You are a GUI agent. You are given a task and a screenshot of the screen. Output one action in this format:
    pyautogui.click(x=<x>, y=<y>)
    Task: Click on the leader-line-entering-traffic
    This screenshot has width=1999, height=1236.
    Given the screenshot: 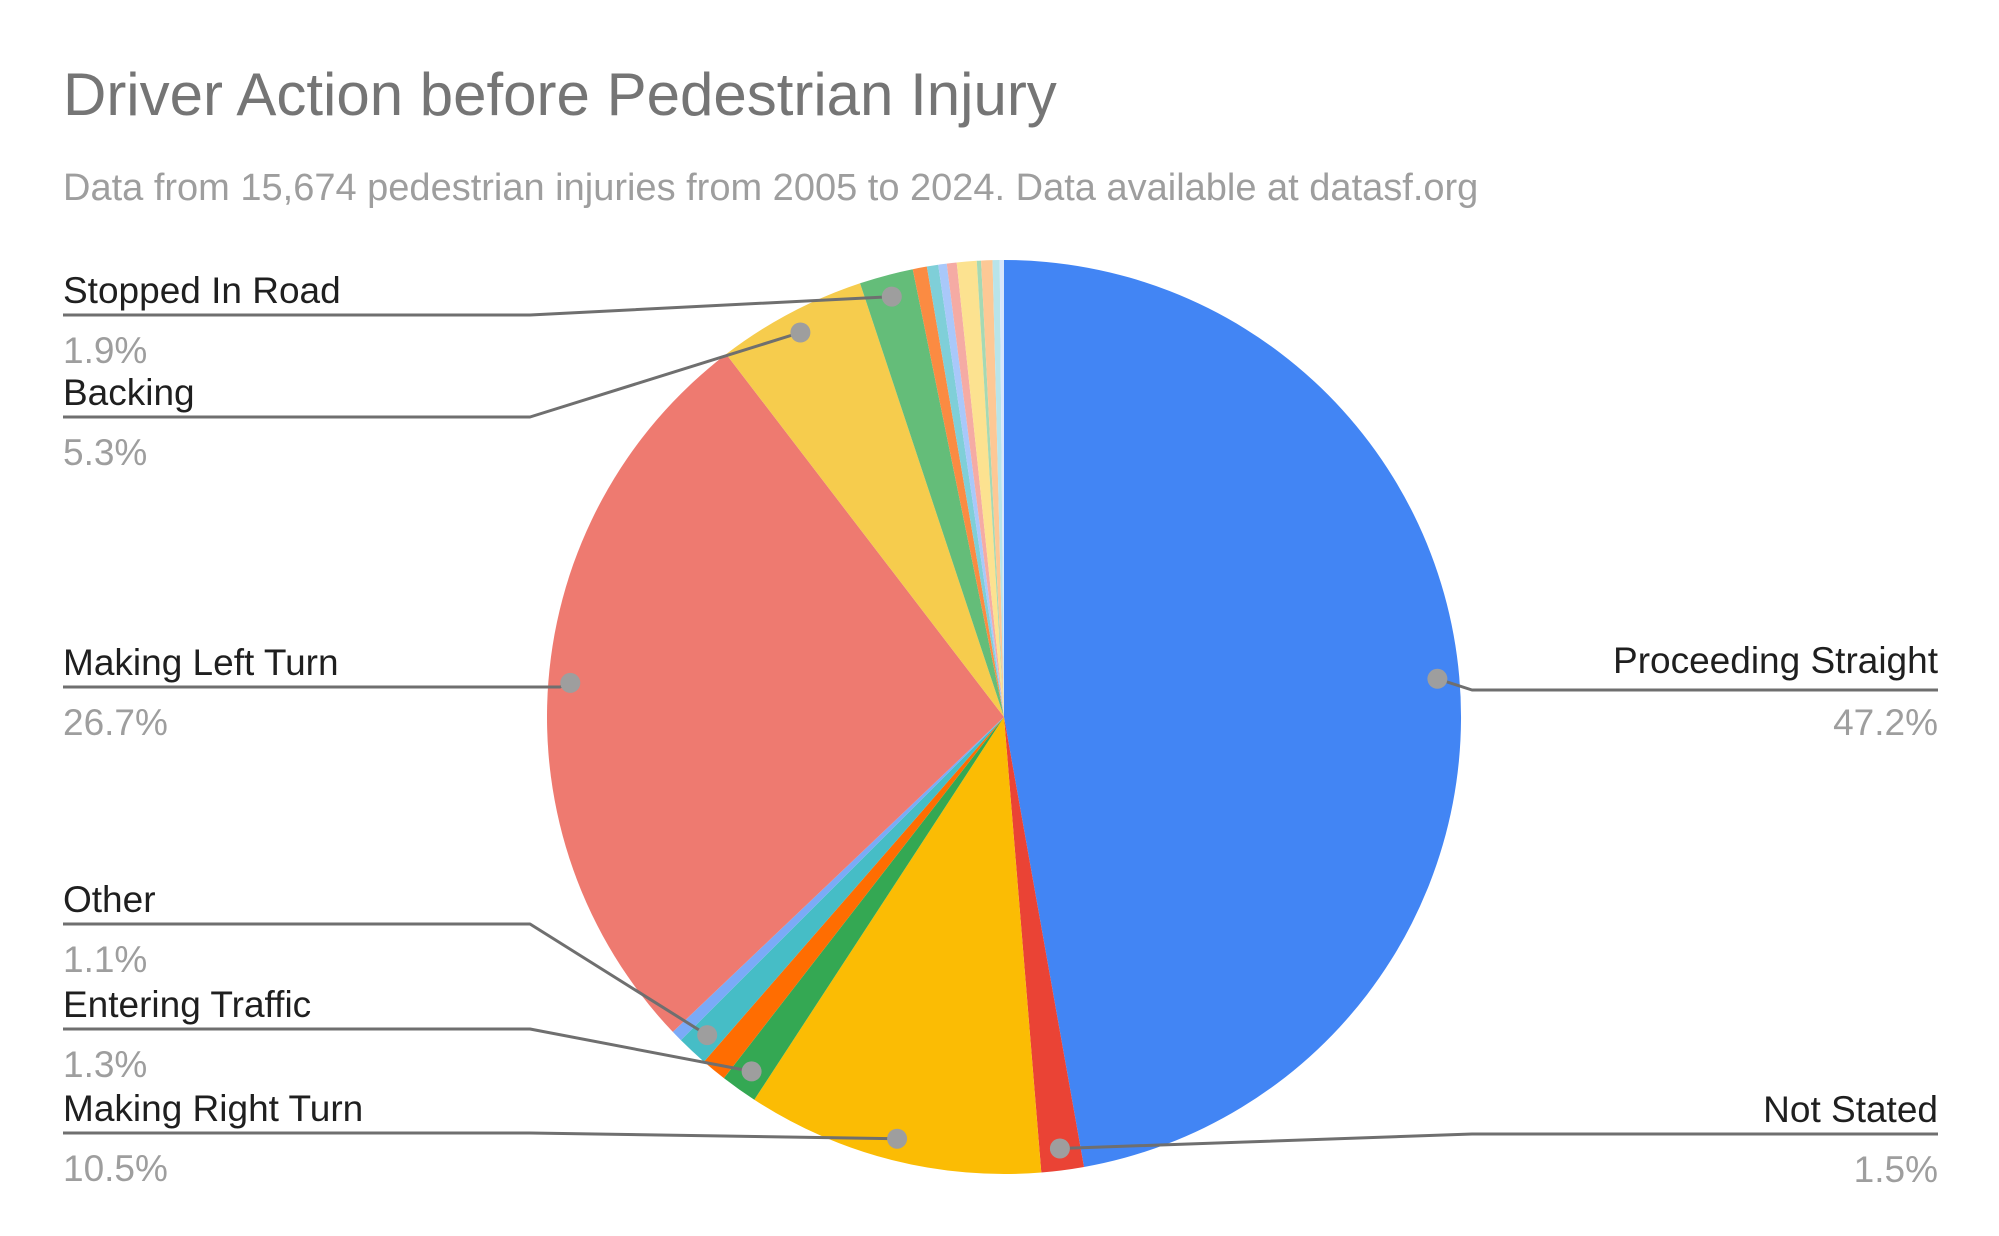 What is the action you would take?
    pyautogui.click(x=407, y=1050)
    